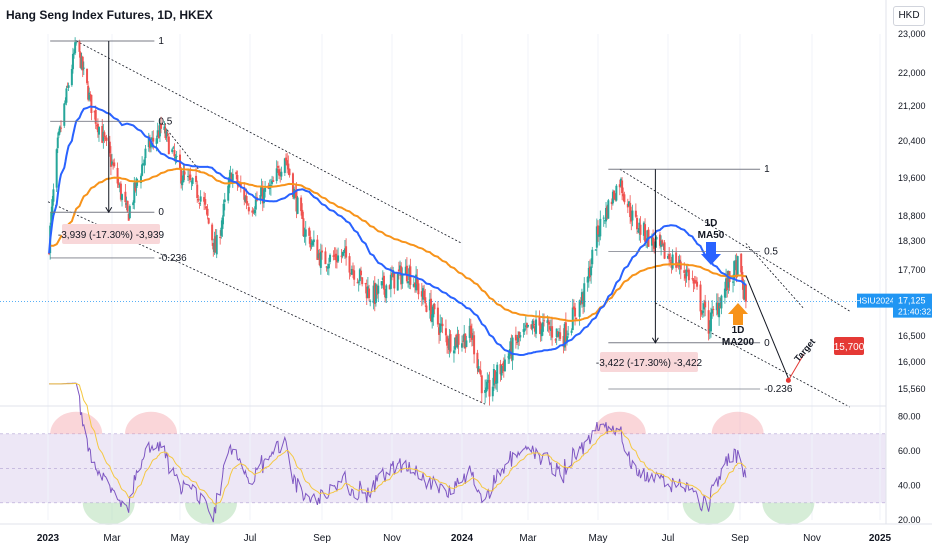  I want to click on price-tick-label: 20,400, so click(912, 141).